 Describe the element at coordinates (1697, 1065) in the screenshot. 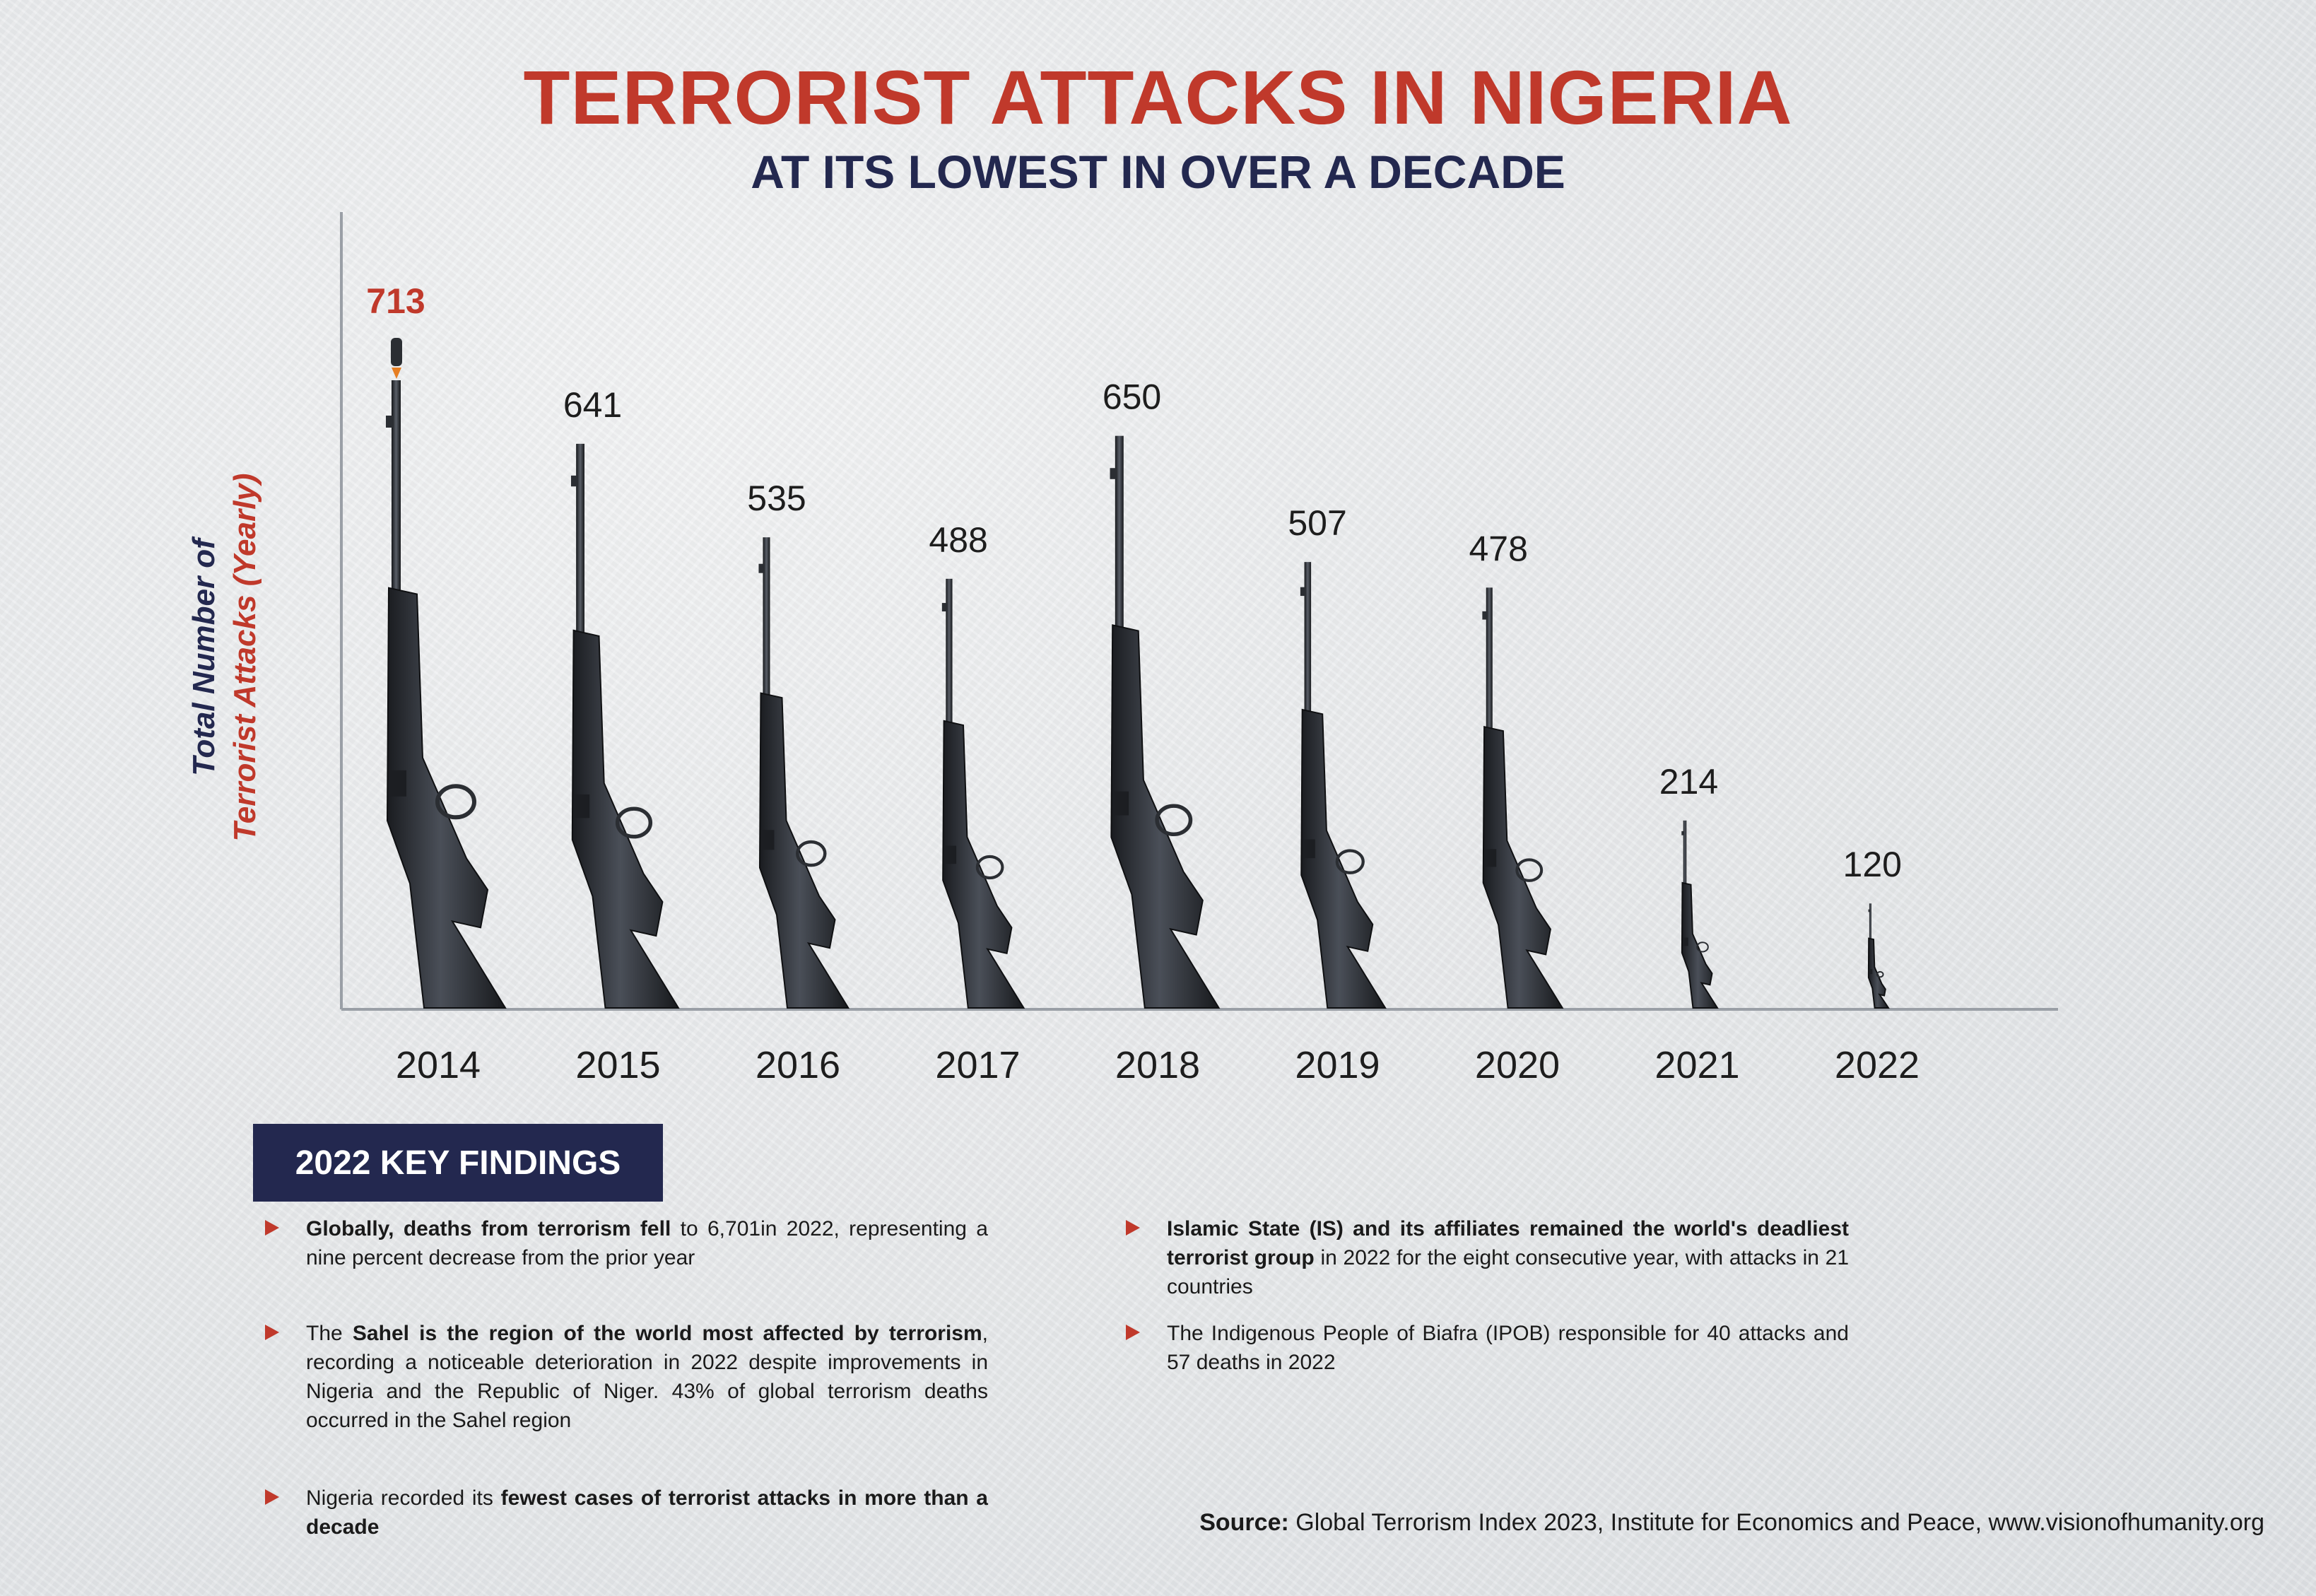

I see `x-tick-label: 2021` at that location.